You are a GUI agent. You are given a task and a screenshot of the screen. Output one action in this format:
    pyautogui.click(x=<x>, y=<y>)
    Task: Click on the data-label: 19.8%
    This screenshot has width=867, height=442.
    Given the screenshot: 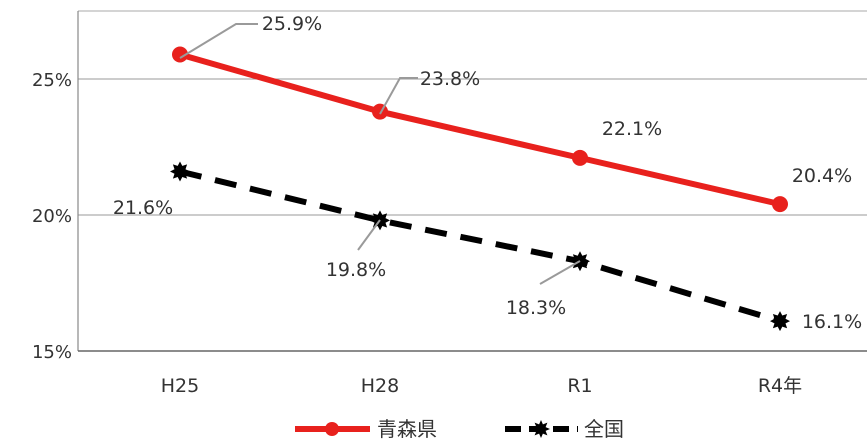 What is the action you would take?
    pyautogui.click(x=356, y=270)
    